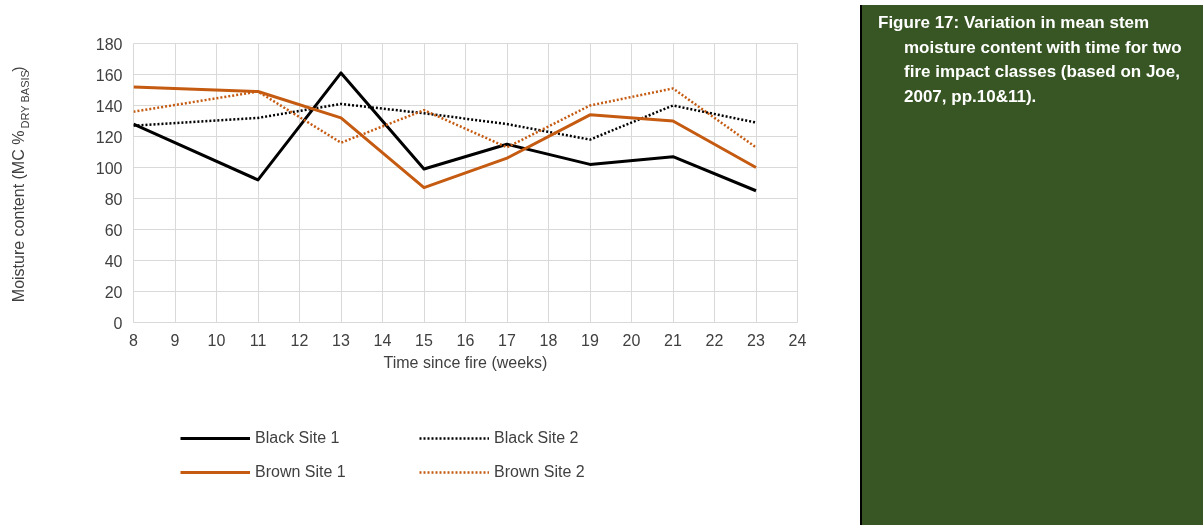  I want to click on x-tick-label: 19, so click(590, 340).